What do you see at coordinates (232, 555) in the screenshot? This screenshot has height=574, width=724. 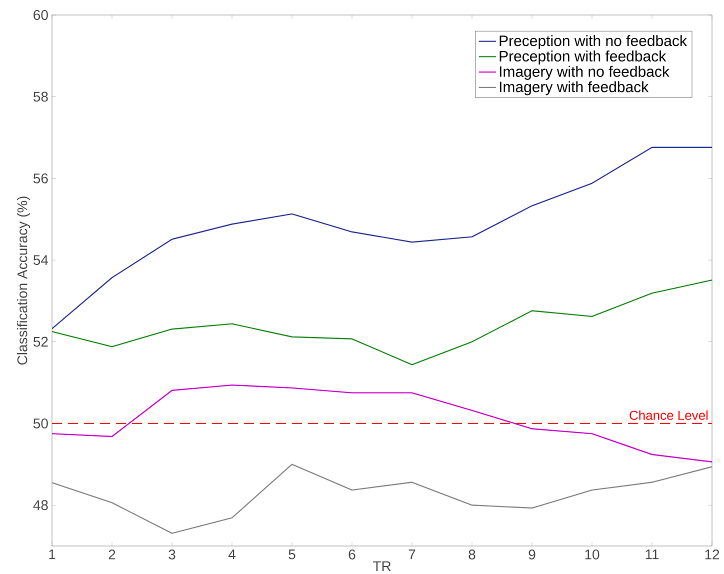 I see `x-tick-label: 4` at bounding box center [232, 555].